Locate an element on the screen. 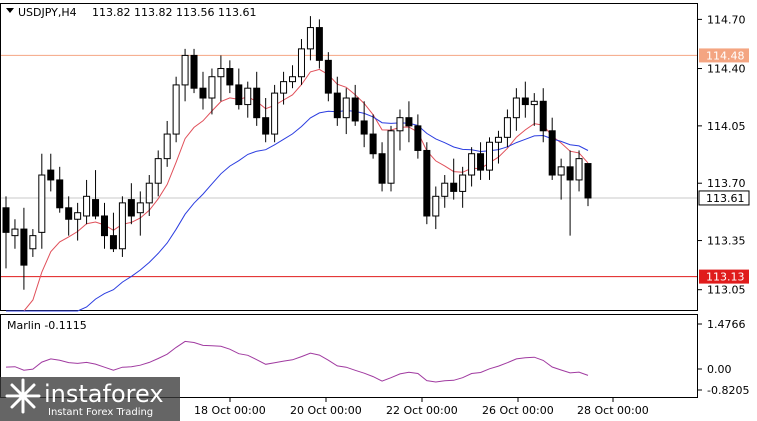  level-price-label: 114.48 is located at coordinates (725, 55).